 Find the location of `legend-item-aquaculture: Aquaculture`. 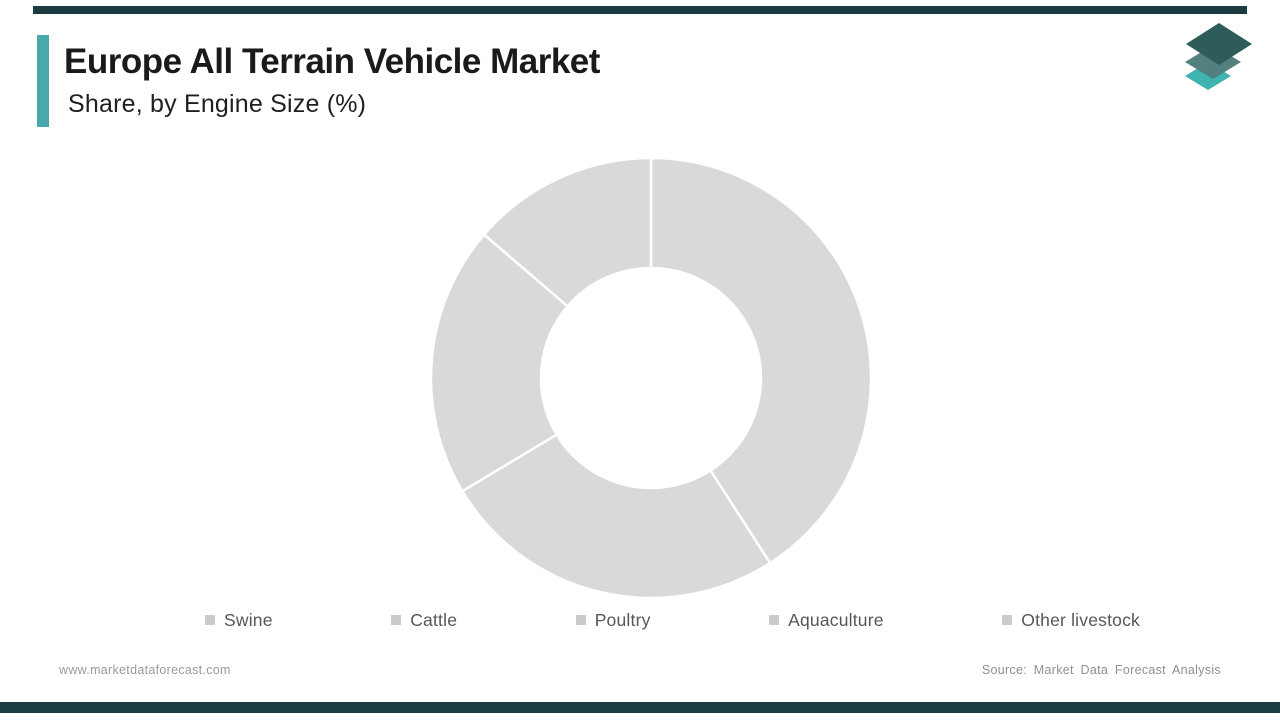

legend-item-aquaculture: Aquaculture is located at coordinates (826, 620).